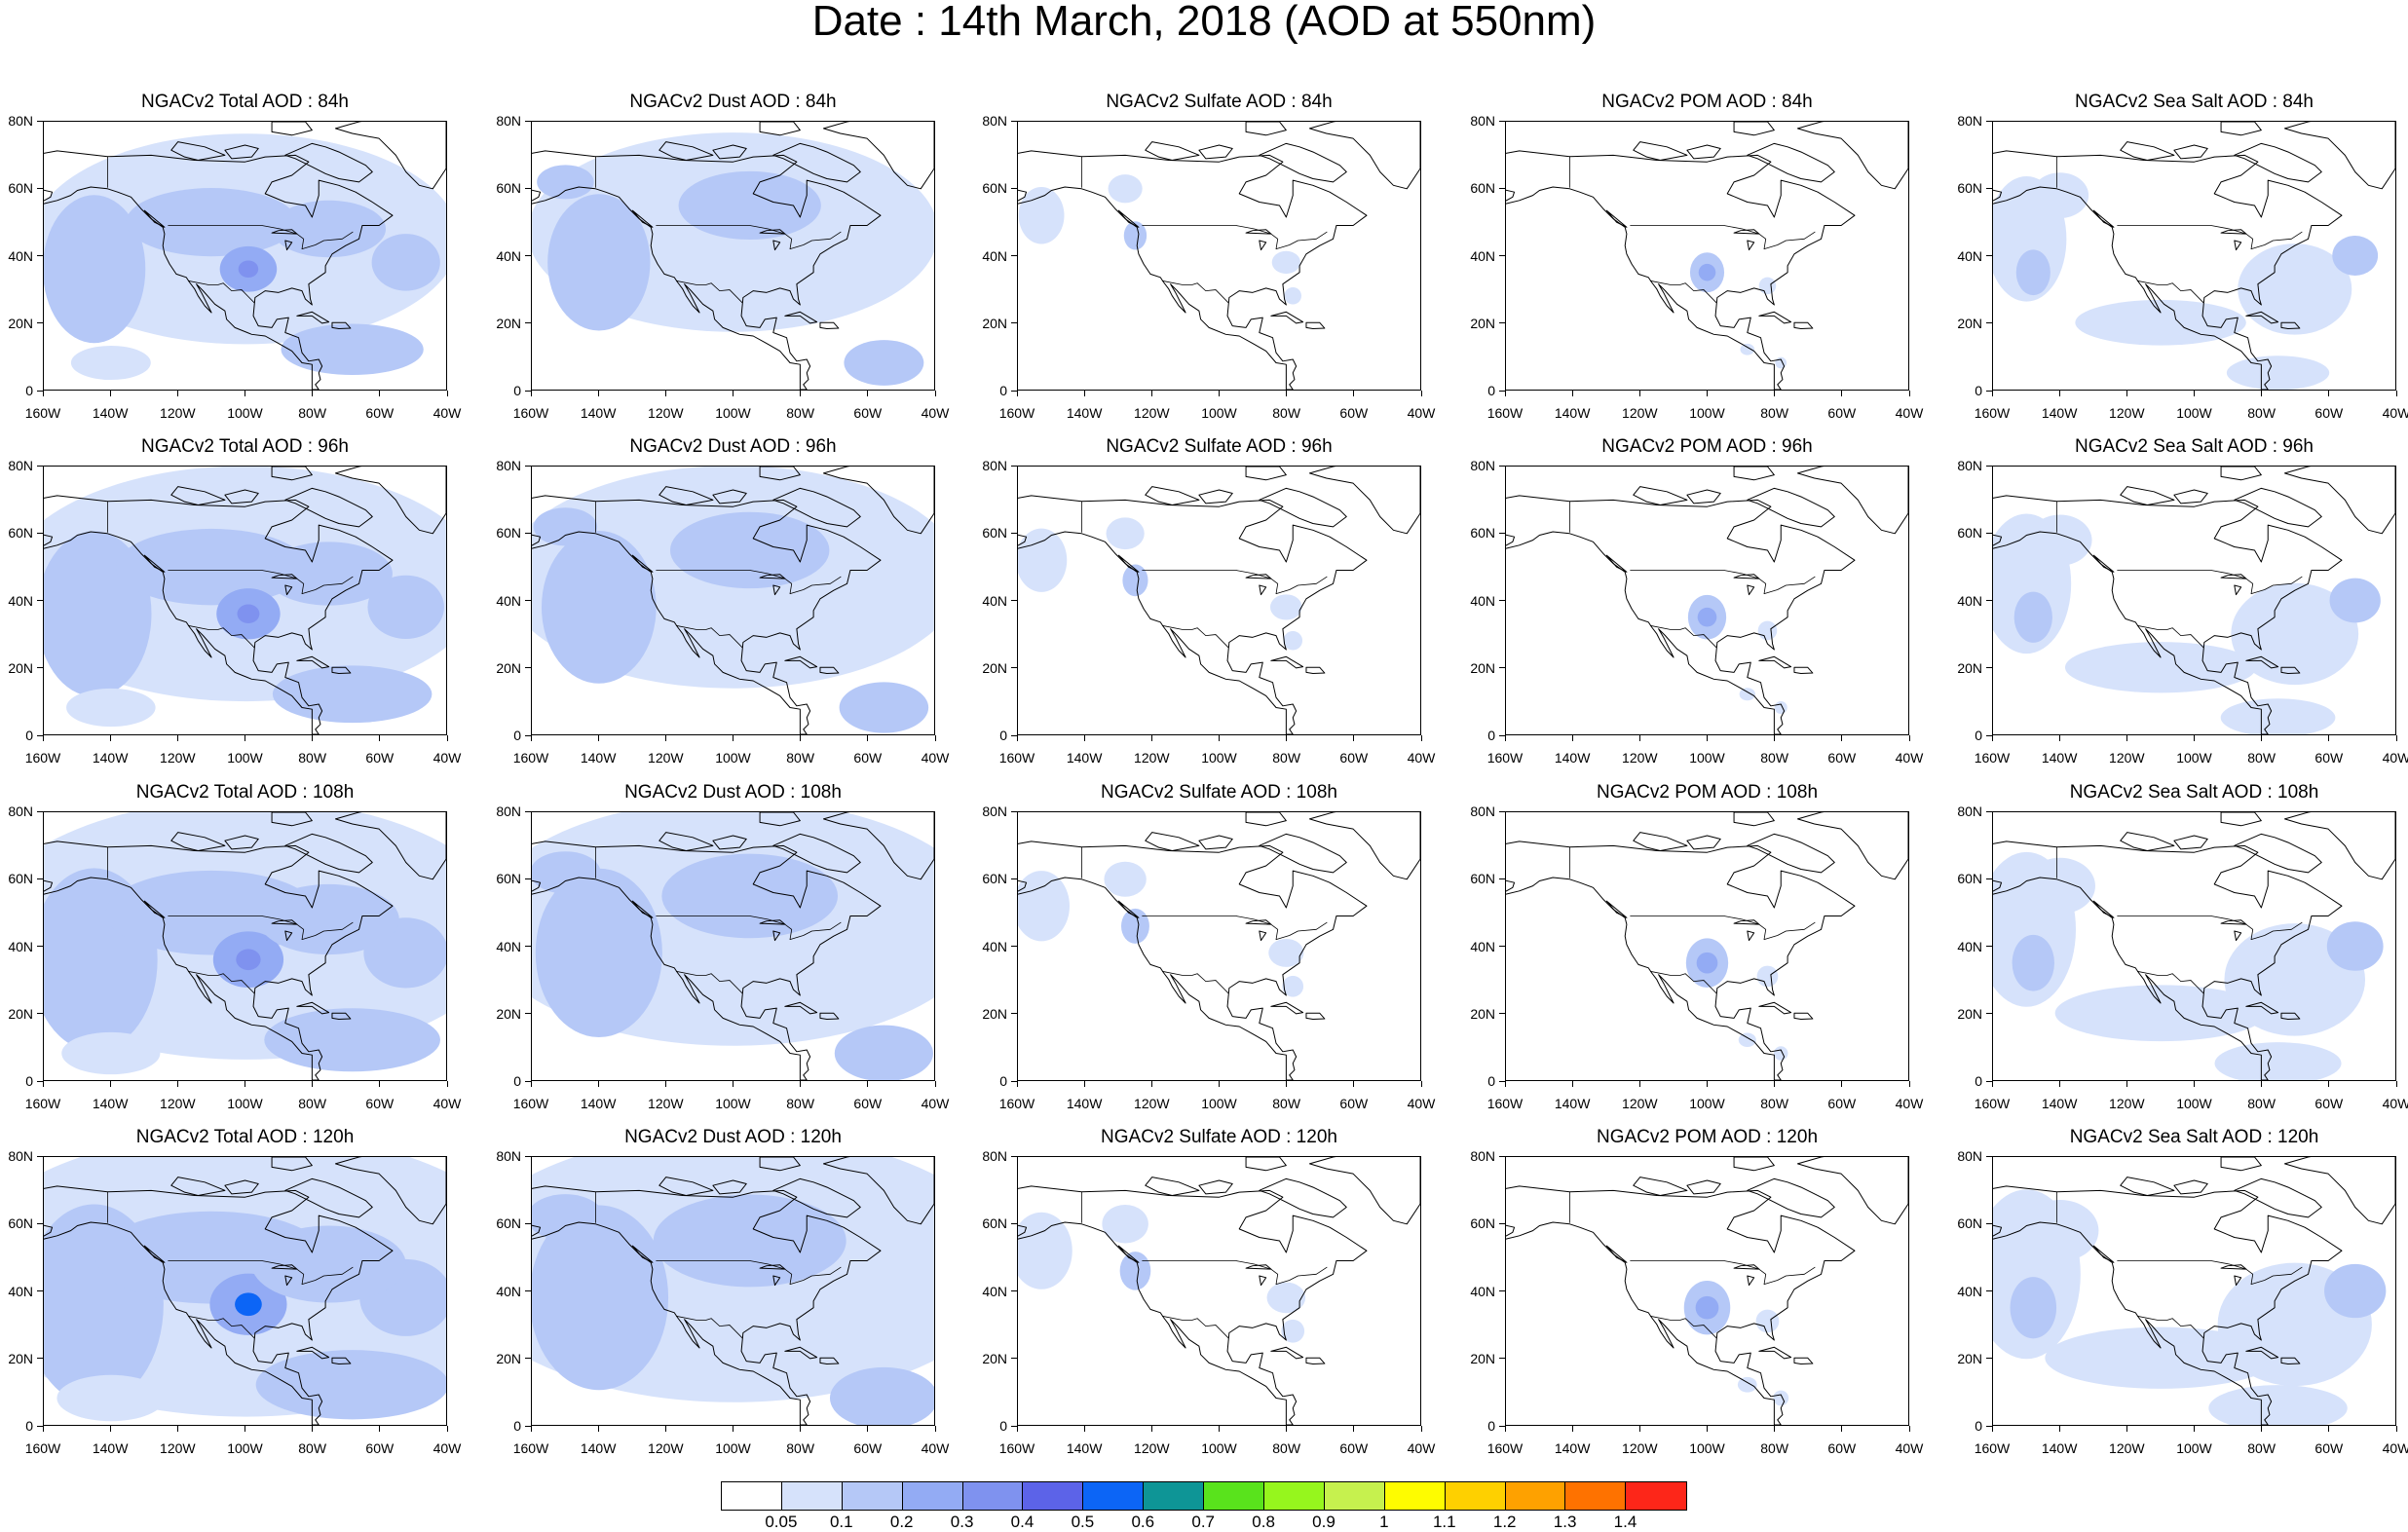 This screenshot has height=1532, width=2408. What do you see at coordinates (1384, 1522) in the screenshot?
I see `colorbar-label: 1` at bounding box center [1384, 1522].